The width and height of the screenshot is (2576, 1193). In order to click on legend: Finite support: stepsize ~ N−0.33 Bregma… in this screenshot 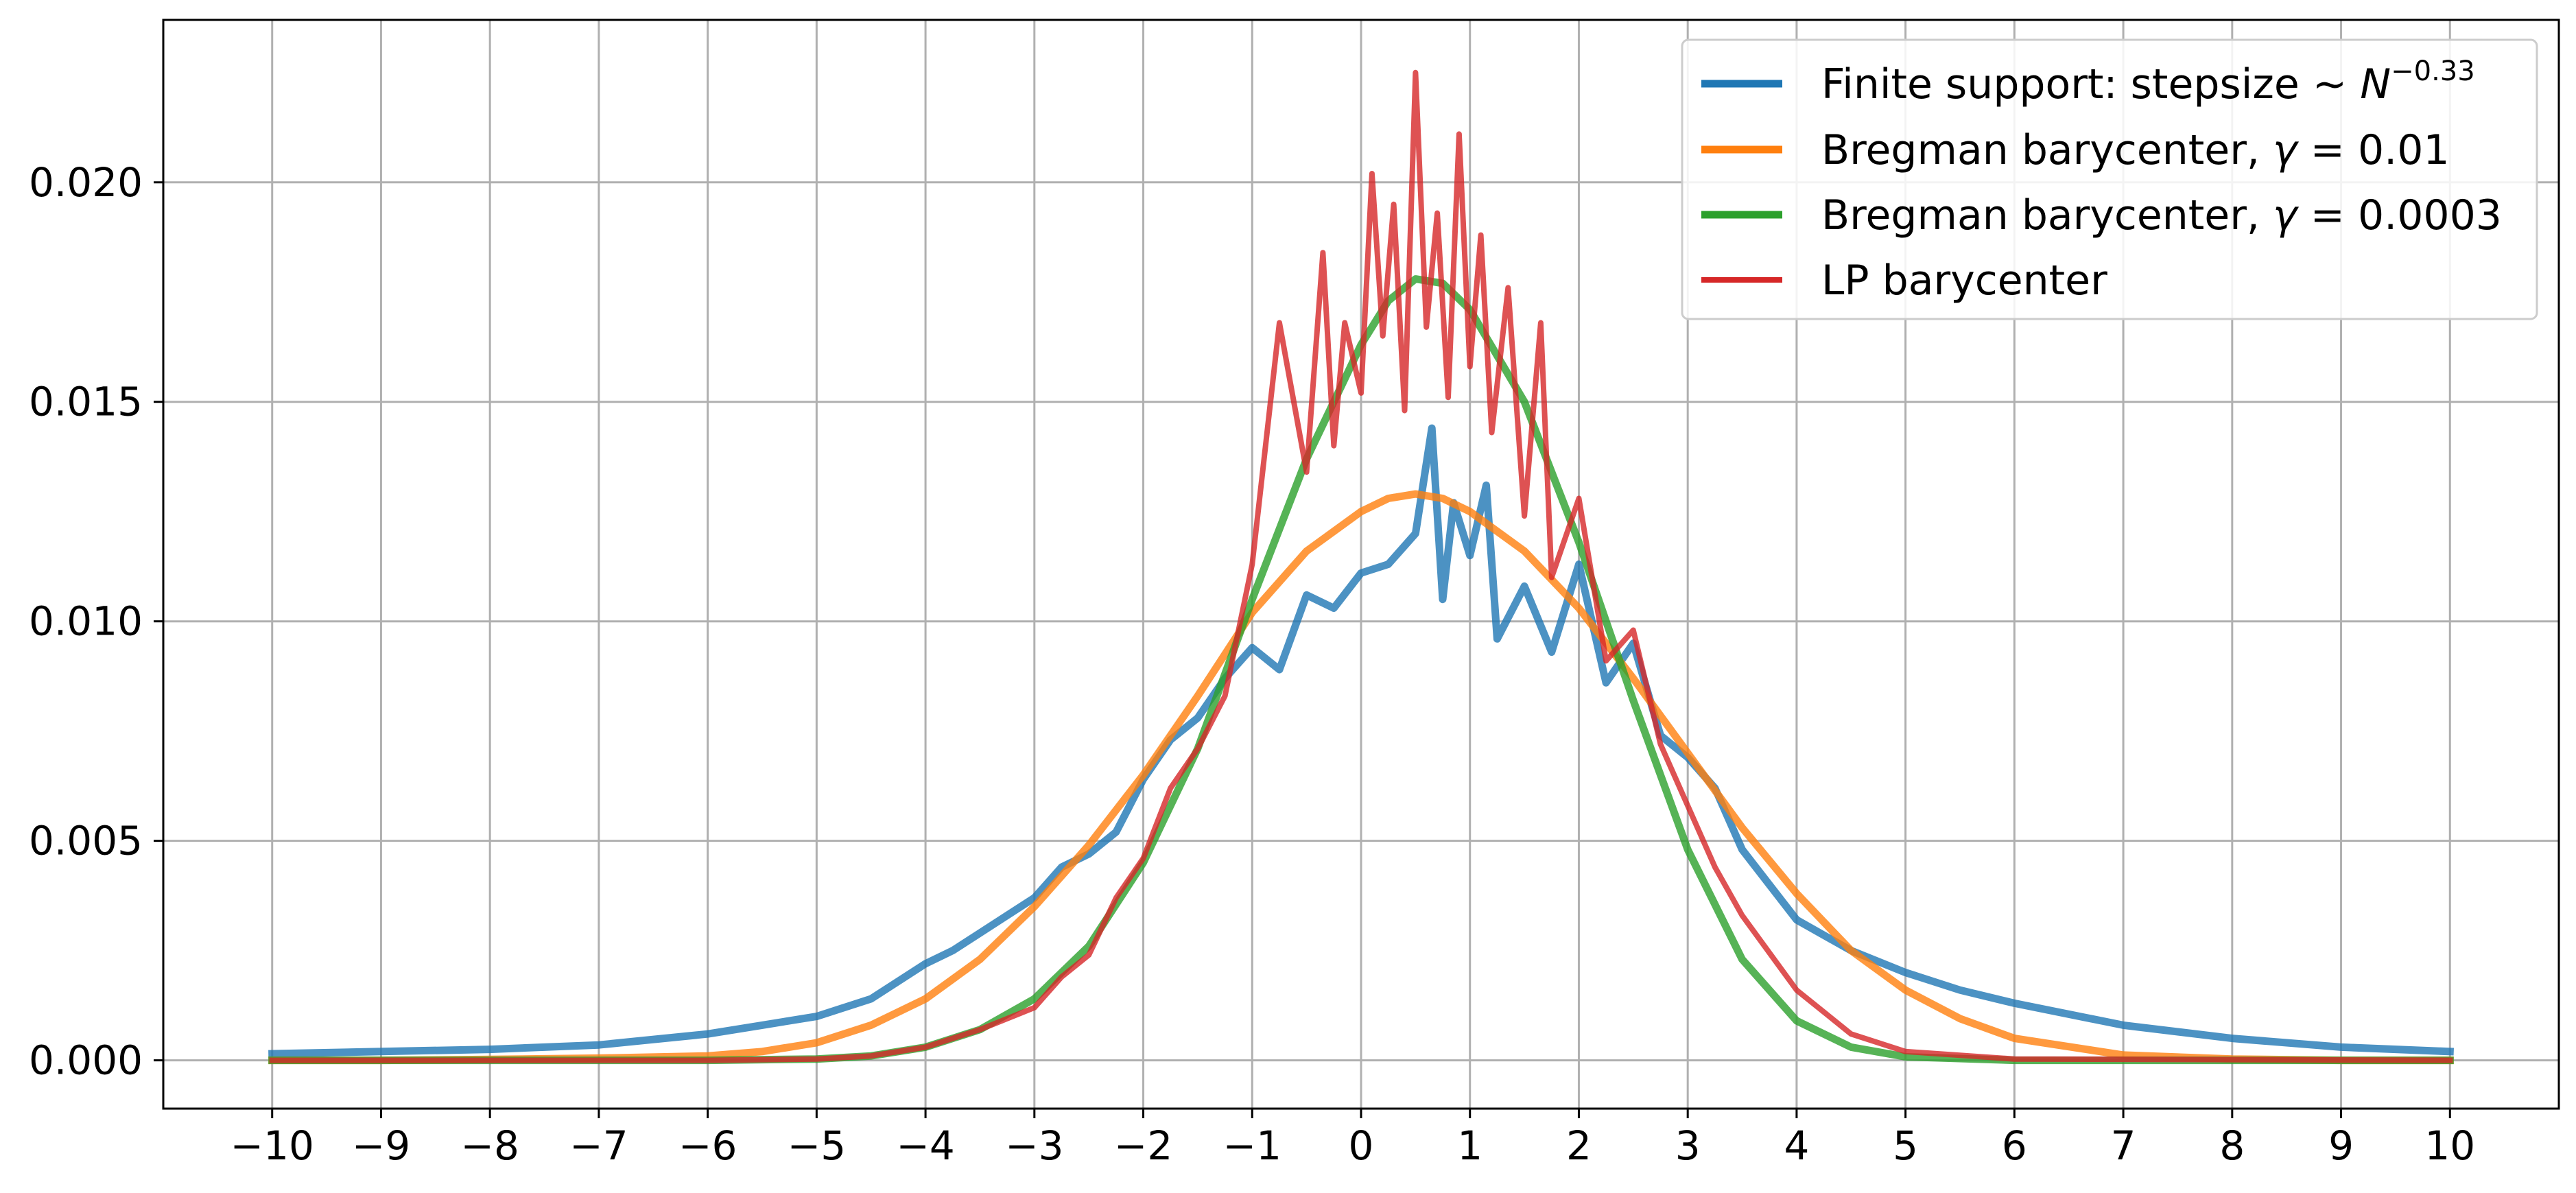, I will do `click(2109, 179)`.